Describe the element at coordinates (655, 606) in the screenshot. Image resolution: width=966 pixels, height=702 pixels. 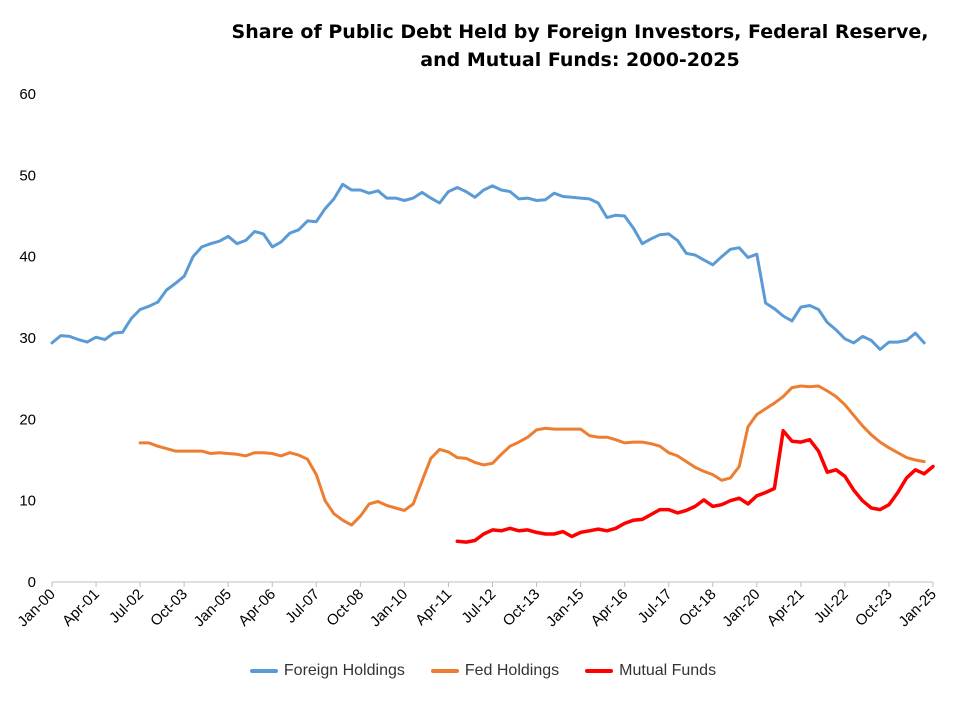
I see `x-tick-label: Jul-17` at that location.